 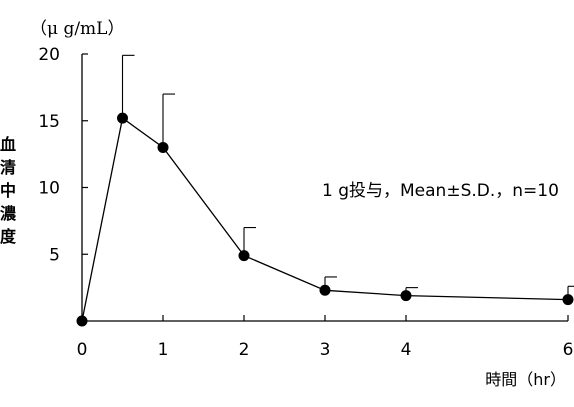 What do you see at coordinates (325, 350) in the screenshot?
I see `x-tick-label: 3` at bounding box center [325, 350].